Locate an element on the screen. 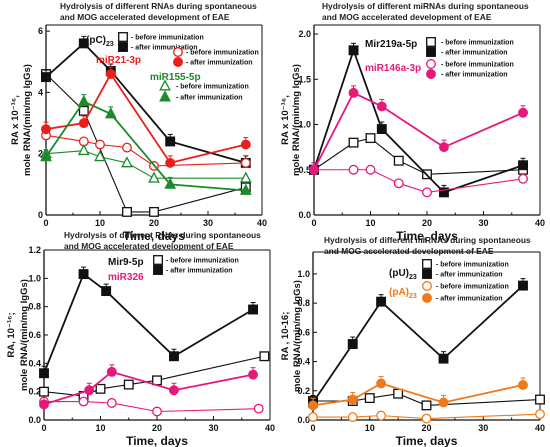 Image resolution: width=550 pixels, height=447 pixels. series-name-label: Mir219a-5p is located at coordinates (391, 44).